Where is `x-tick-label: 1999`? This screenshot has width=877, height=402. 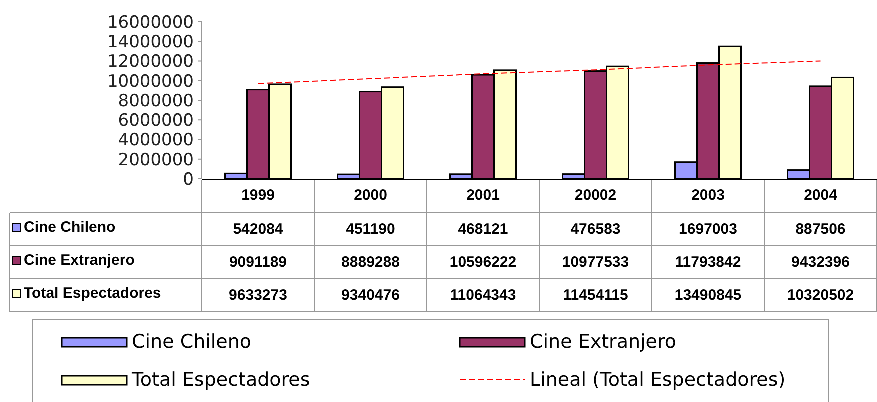 x-tick-label: 1999 is located at coordinates (258, 195).